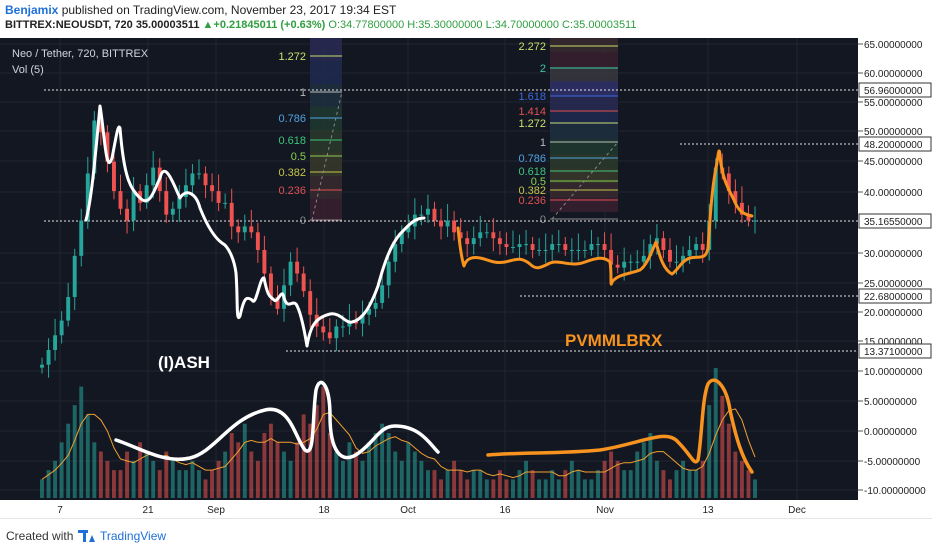 This screenshot has width=932, height=551. What do you see at coordinates (893, 313) in the screenshot?
I see `y-tick-label: 20.00000000` at bounding box center [893, 313].